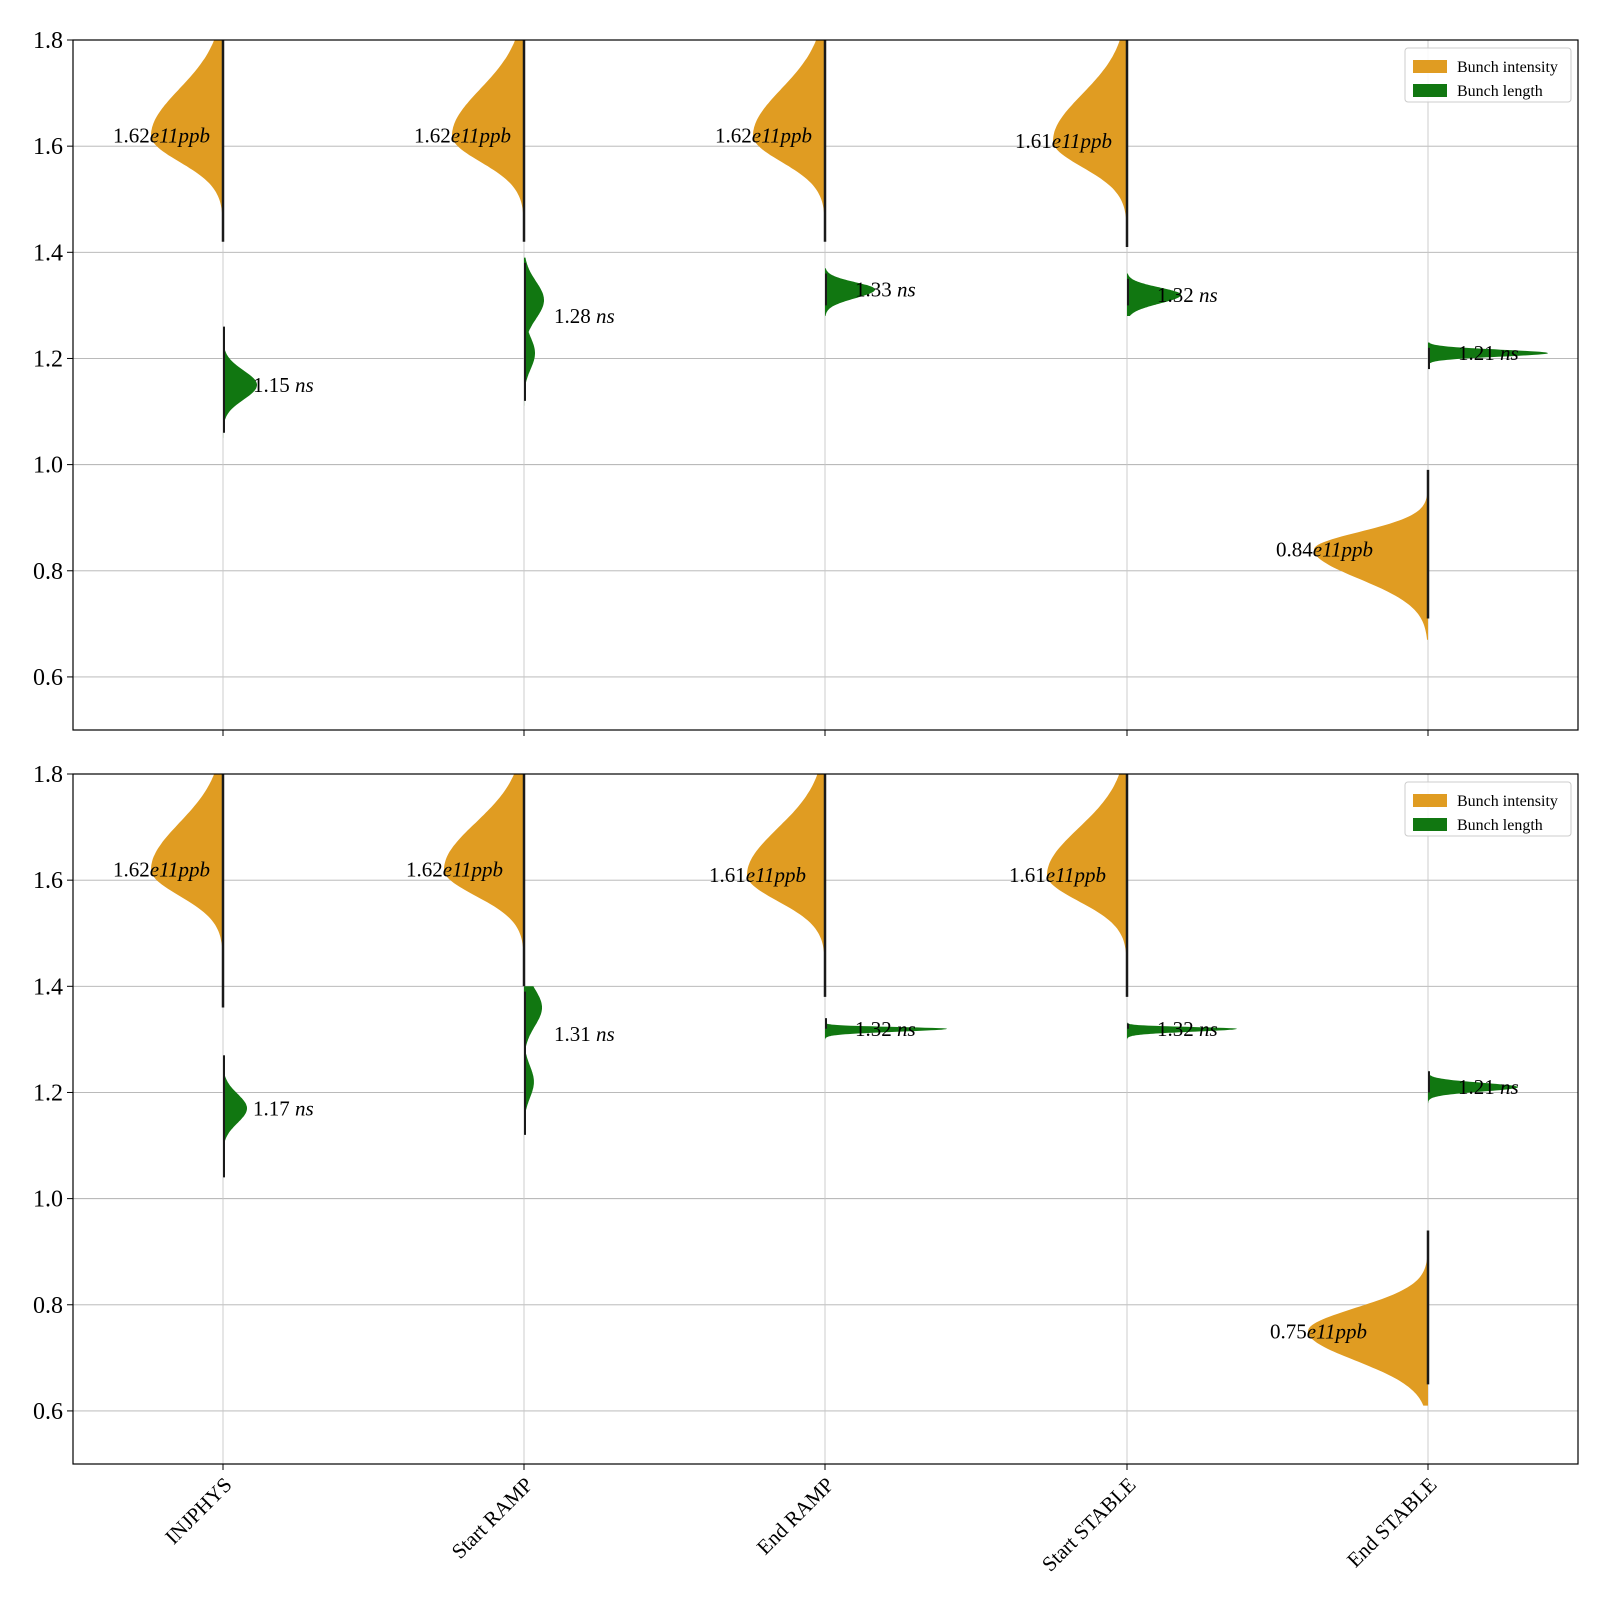 The width and height of the screenshot is (1600, 1600). What do you see at coordinates (575, 316) in the screenshot?
I see `length-label-value: 1.28` at bounding box center [575, 316].